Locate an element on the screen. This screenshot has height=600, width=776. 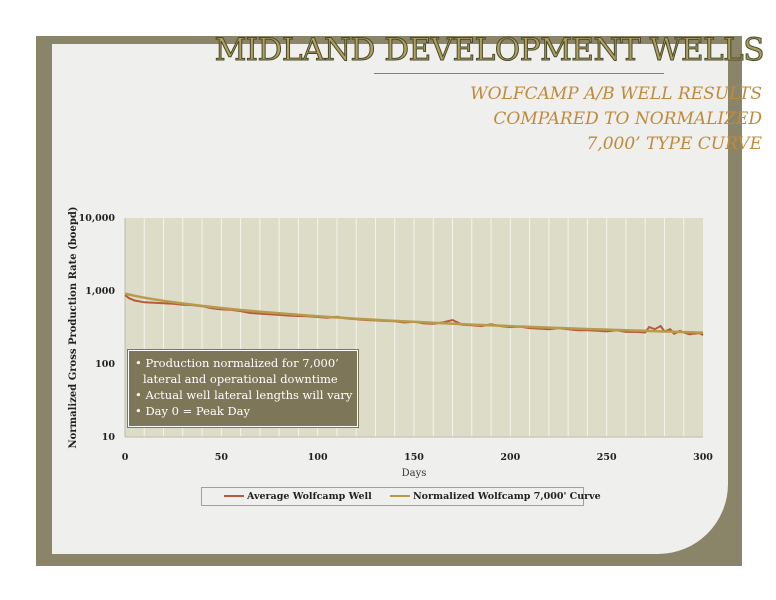
note-item: • Production normalized for 7,000’ is located at coordinates (237, 363).